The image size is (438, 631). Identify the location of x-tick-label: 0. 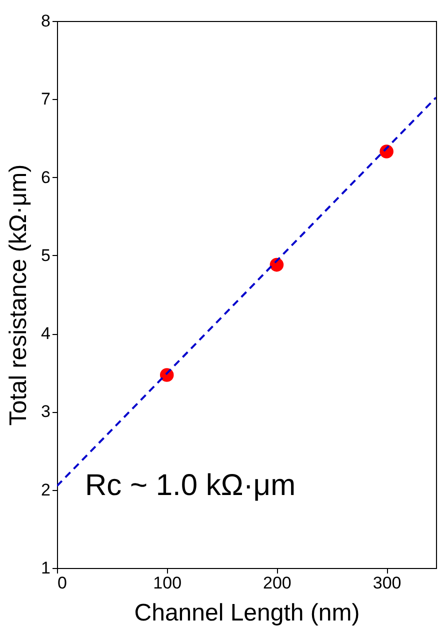
(62, 583).